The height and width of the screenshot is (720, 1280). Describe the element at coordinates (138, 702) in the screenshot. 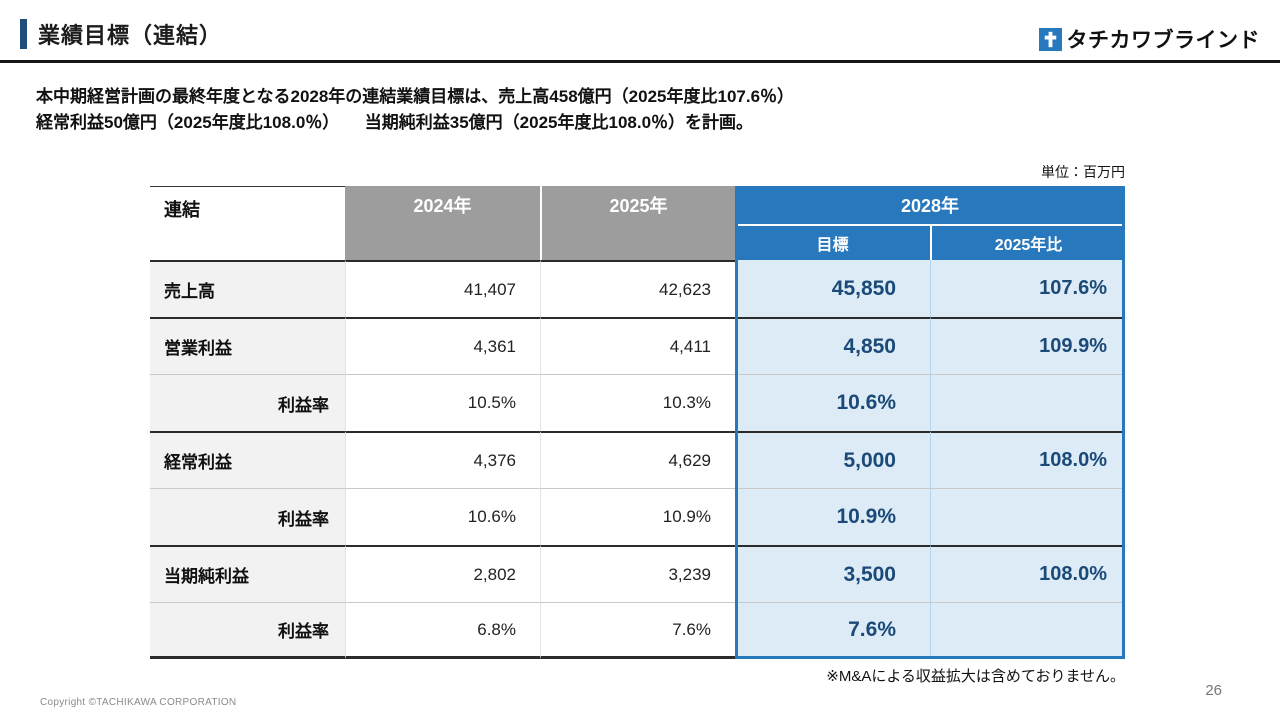

I see `copyright: Copyright ©TACHIKAWA CORPORATION` at that location.